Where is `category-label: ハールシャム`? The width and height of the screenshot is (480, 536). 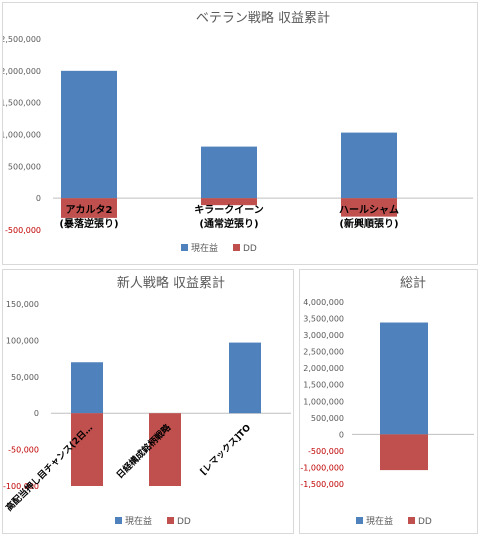 category-label: ハールシャム is located at coordinates (369, 210).